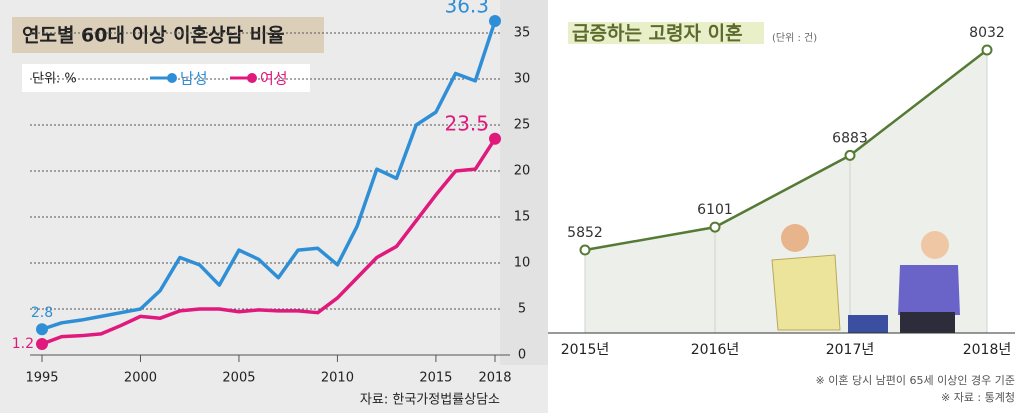  What do you see at coordinates (987, 33) in the screenshot?
I see `value-label: 8032` at bounding box center [987, 33].